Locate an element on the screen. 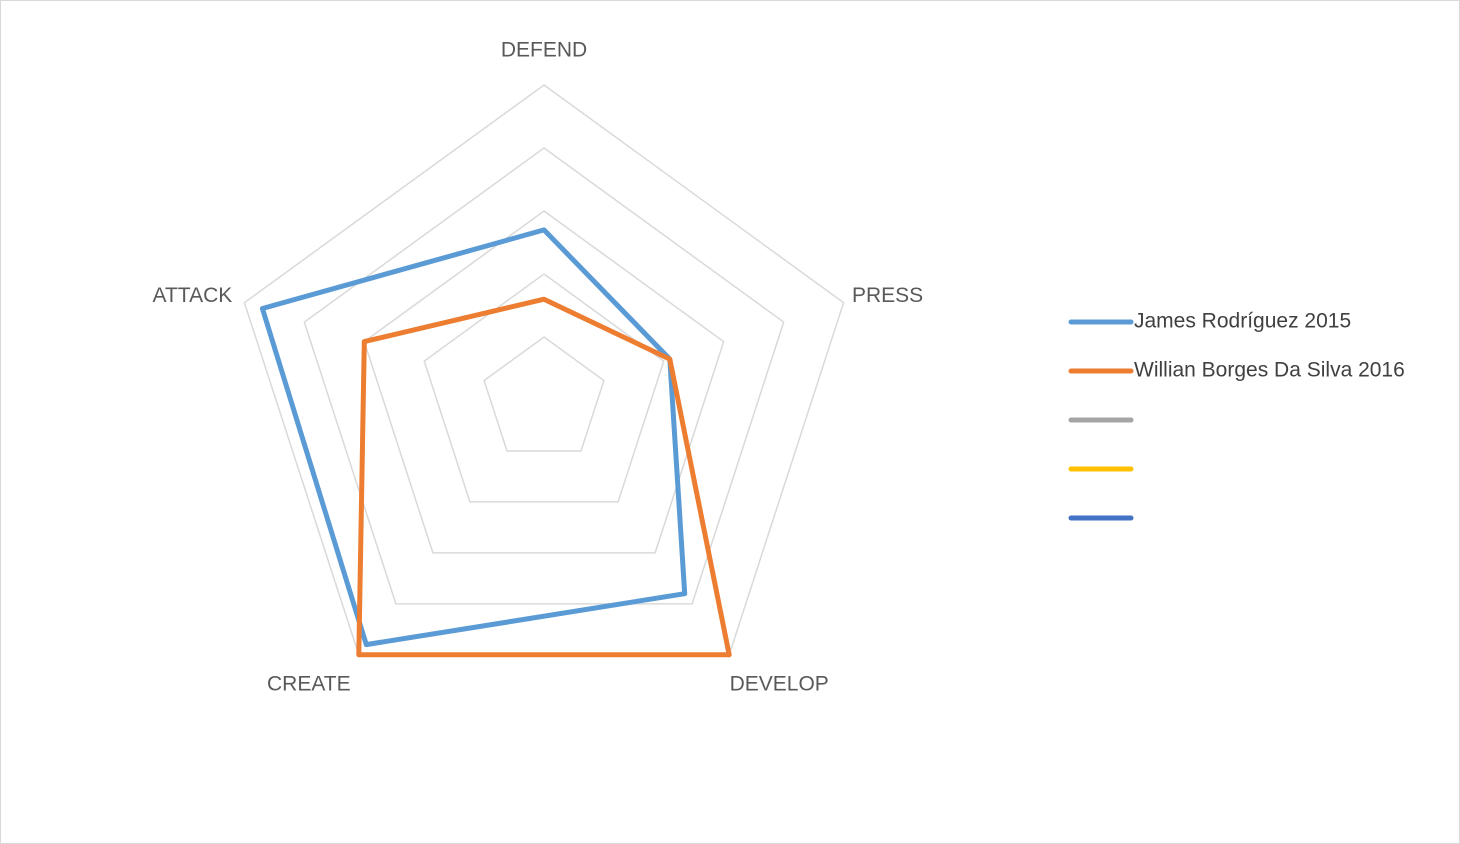 This screenshot has width=1460, height=844. axis-label-attack: ATTACK is located at coordinates (193, 295).